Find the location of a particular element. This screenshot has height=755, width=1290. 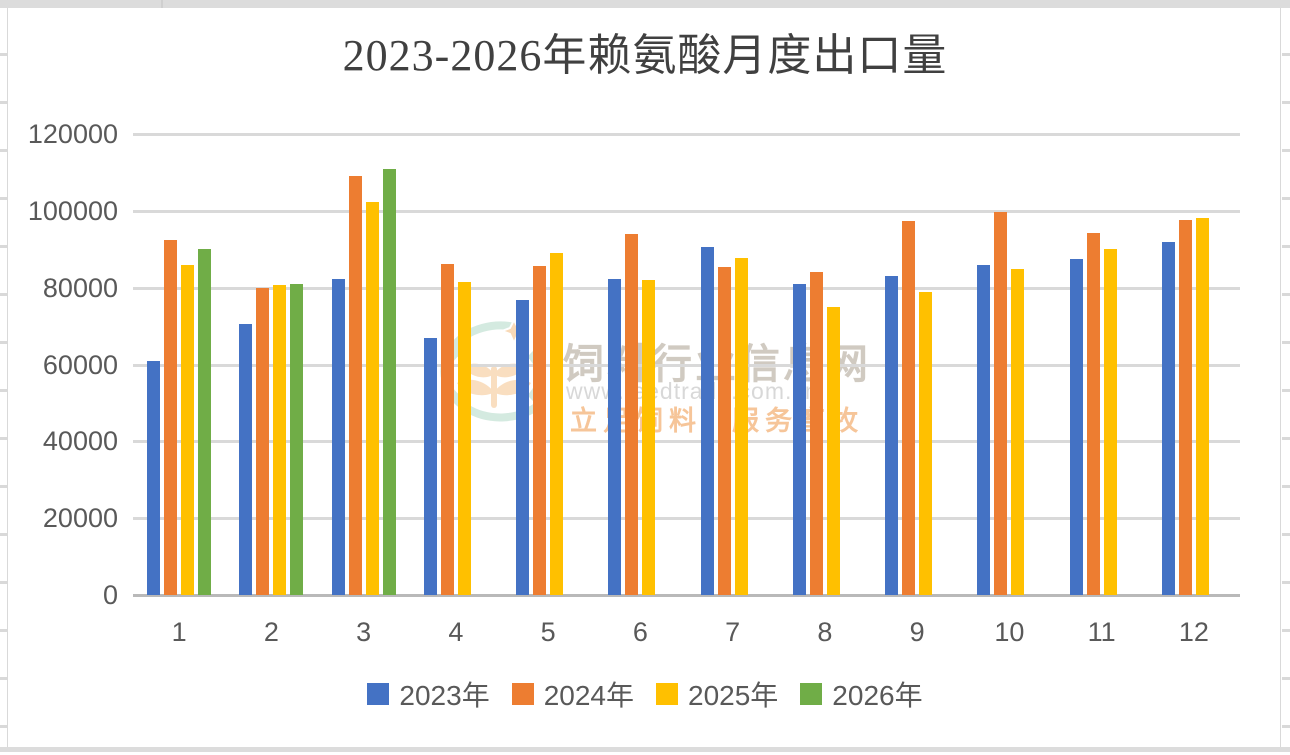

y-tick-label: 120000 is located at coordinates (72, 134).